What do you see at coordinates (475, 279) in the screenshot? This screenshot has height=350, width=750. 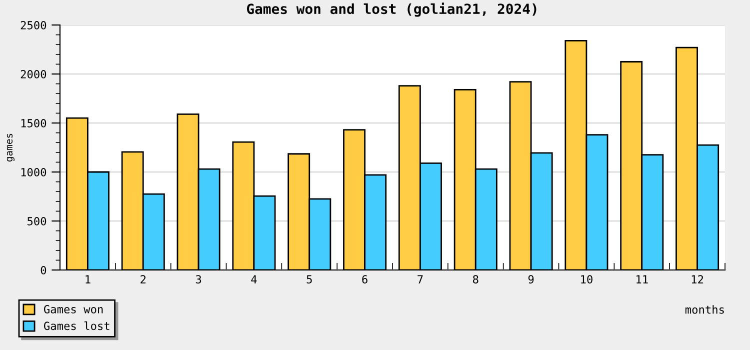 I see `x-tick-label: 8` at bounding box center [475, 279].